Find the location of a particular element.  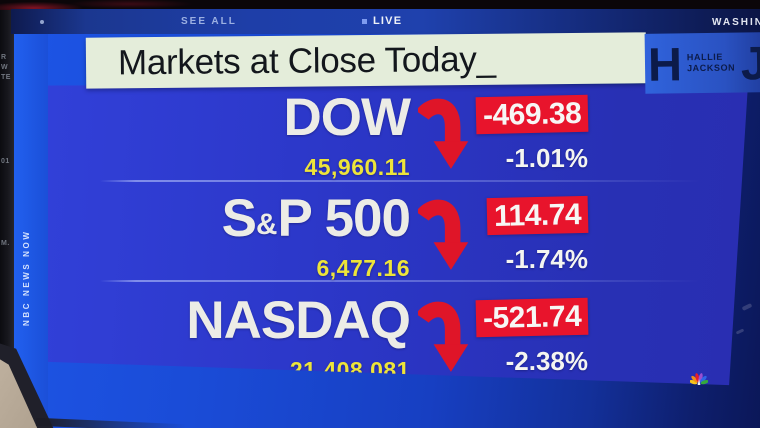

anchor-logo-h: H is located at coordinates (665, 63).